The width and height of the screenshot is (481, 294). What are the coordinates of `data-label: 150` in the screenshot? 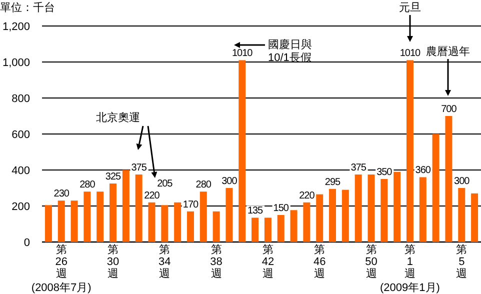 It's located at (281, 208).